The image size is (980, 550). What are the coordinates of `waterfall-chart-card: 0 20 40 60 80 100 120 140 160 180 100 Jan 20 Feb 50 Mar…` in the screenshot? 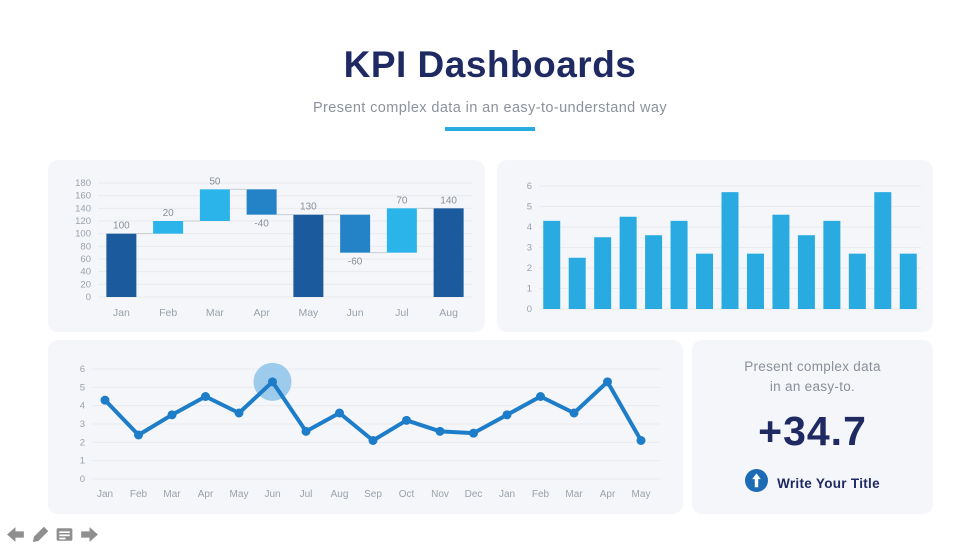 It's located at (266, 246).